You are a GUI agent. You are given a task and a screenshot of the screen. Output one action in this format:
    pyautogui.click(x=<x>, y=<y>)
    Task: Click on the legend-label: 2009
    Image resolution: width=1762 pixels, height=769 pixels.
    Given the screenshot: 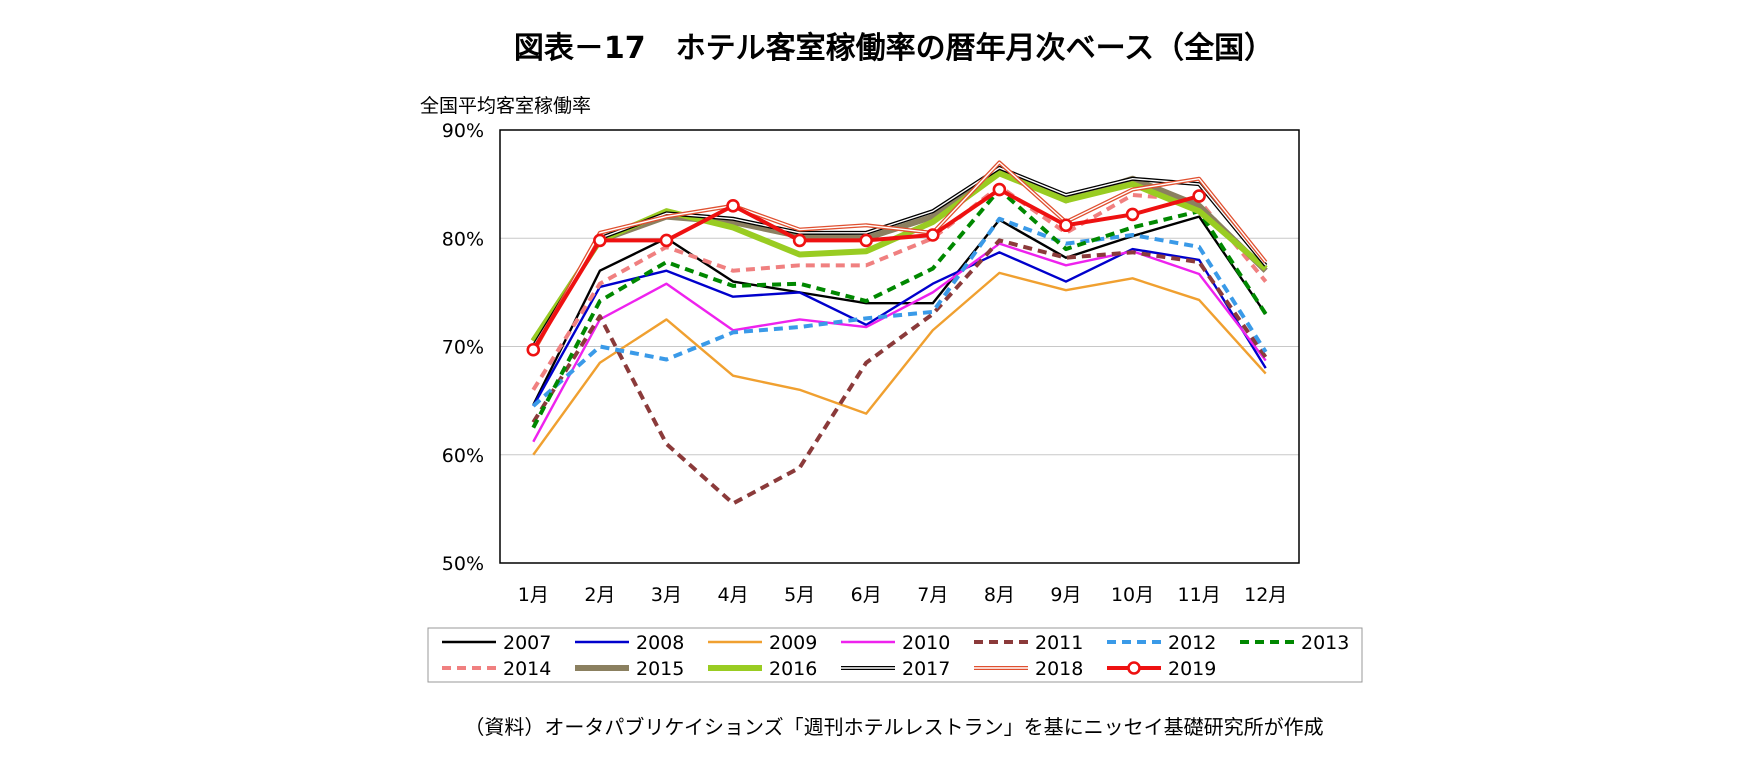 What is the action you would take?
    pyautogui.click(x=793, y=643)
    